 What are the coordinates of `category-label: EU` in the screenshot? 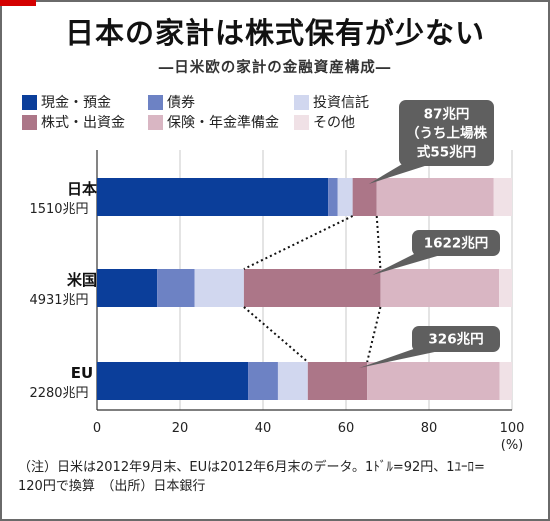 It's located at (82, 373).